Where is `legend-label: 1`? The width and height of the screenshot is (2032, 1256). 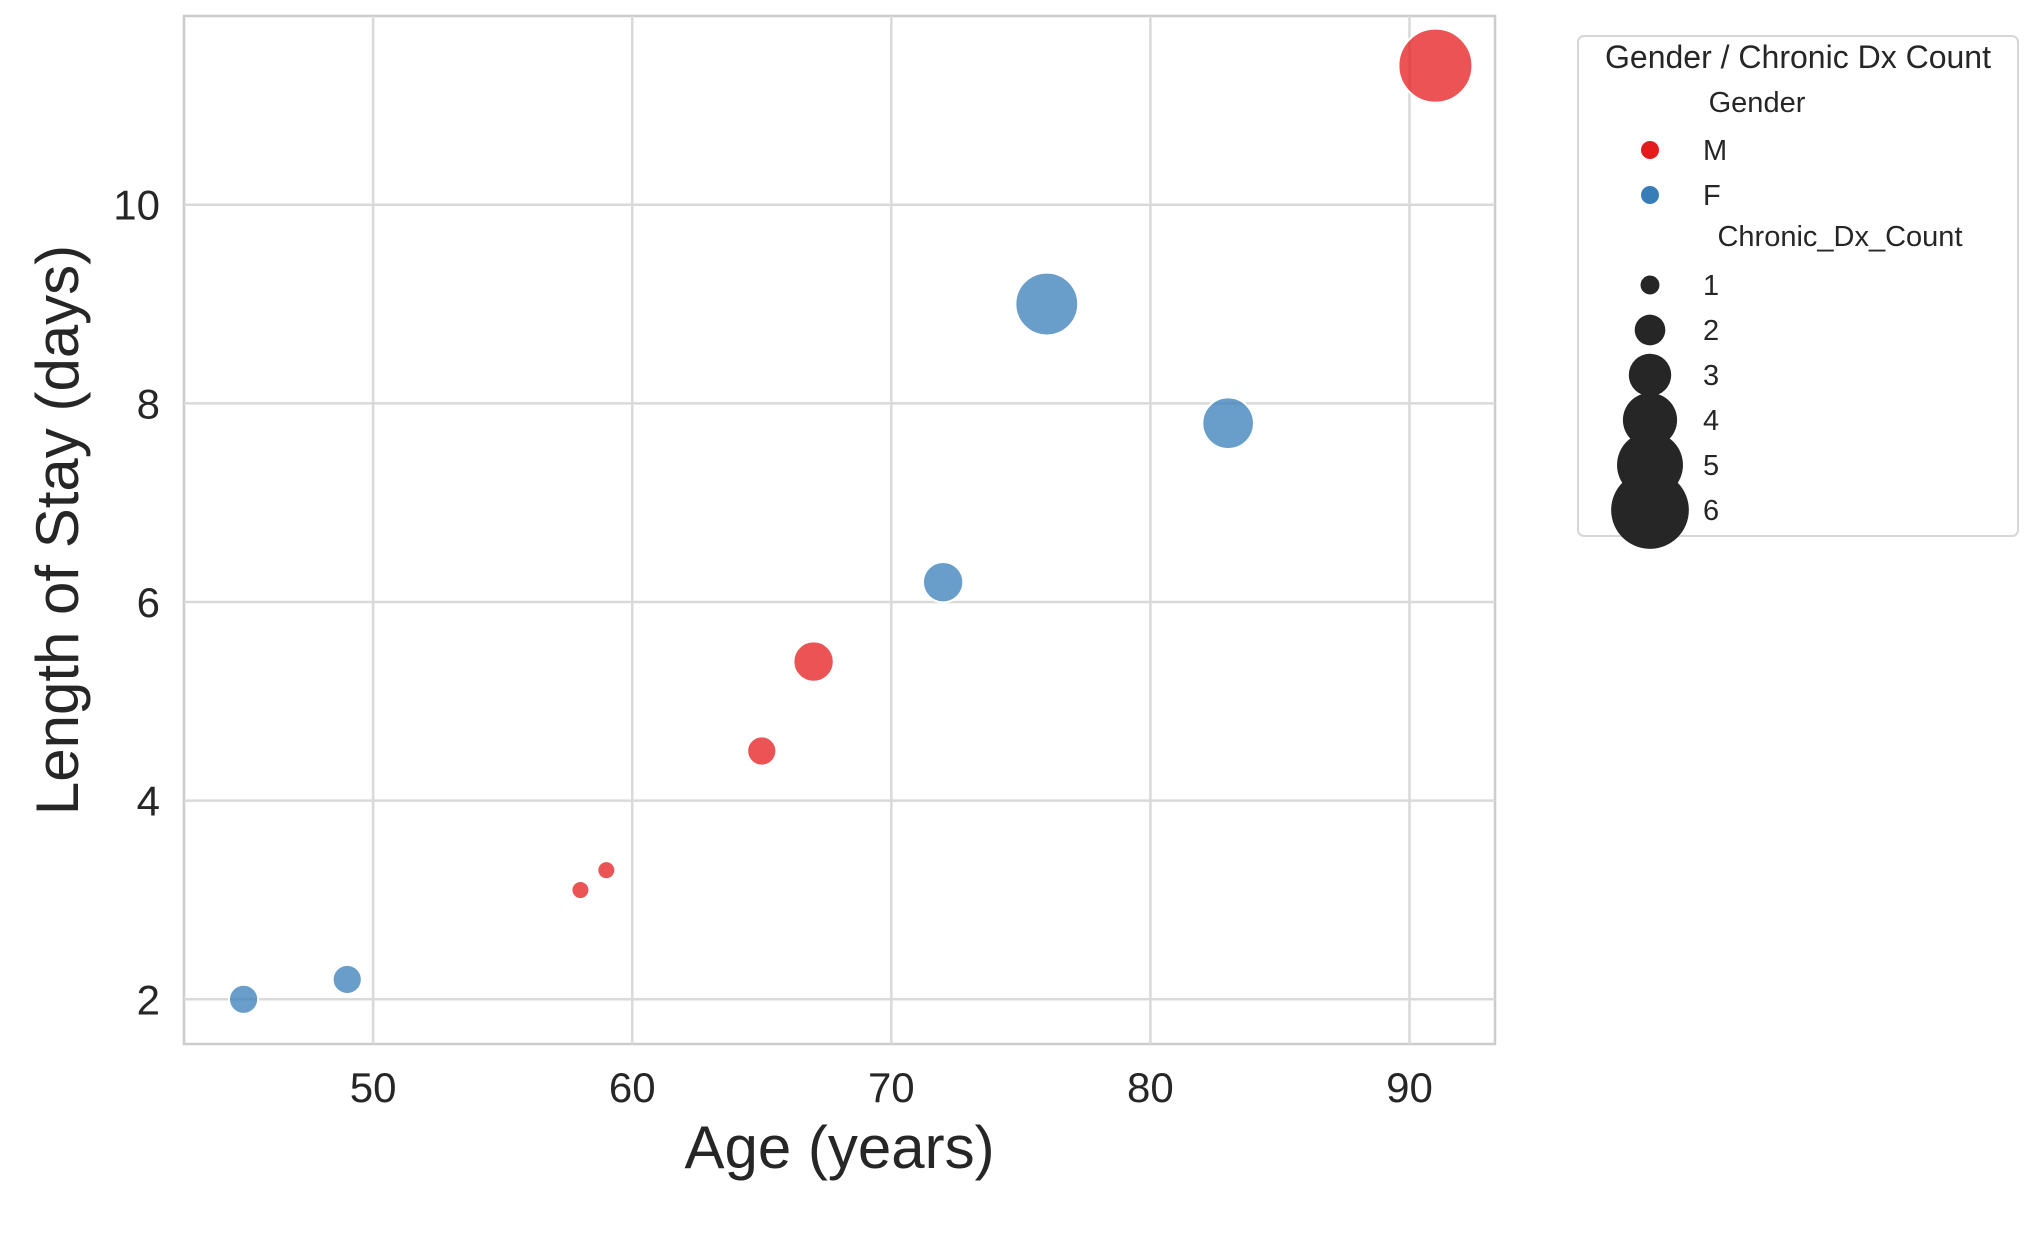
legend-label: 1 is located at coordinates (1711, 286).